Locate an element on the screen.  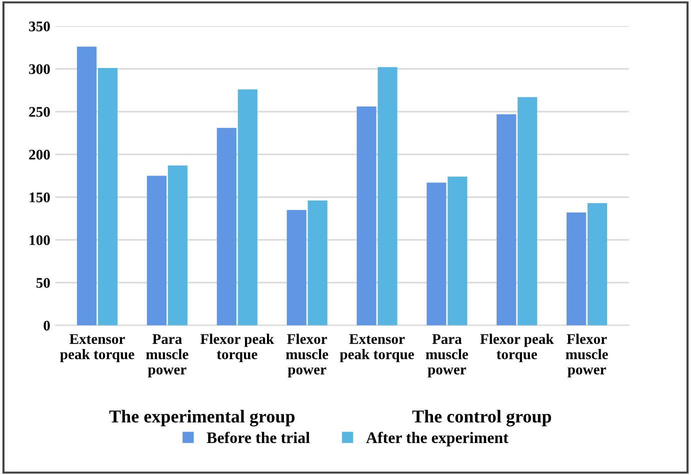
y-tick-label: 350 is located at coordinates (39, 26).